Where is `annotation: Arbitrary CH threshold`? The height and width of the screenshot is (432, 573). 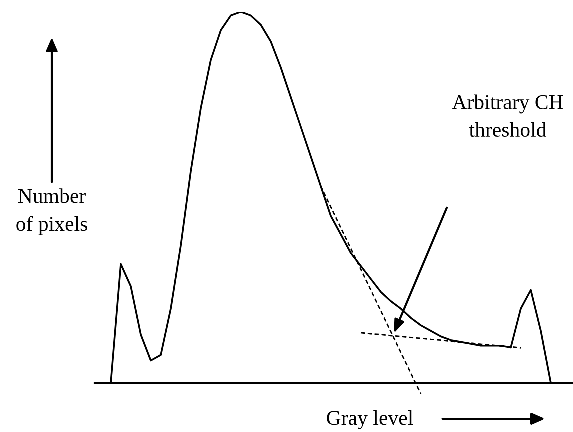
annotation: Arbitrary CH threshold is located at coordinates (508, 116).